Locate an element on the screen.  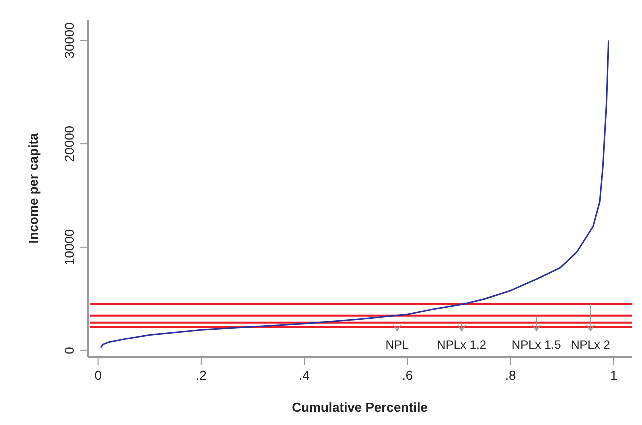
annotation: NPLx 2 is located at coordinates (591, 345).